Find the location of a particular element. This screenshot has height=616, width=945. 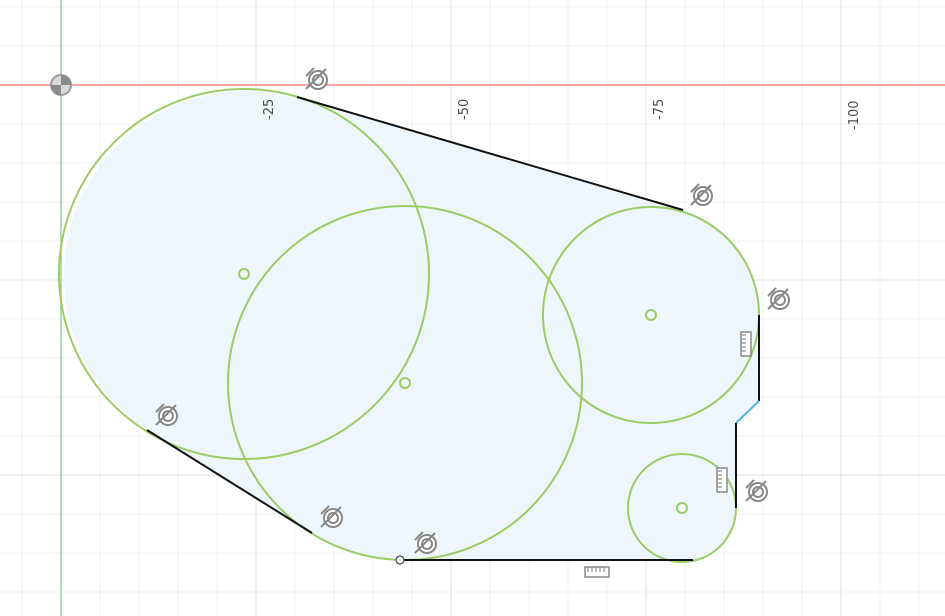

tick-label: -25 is located at coordinates (269, 109).